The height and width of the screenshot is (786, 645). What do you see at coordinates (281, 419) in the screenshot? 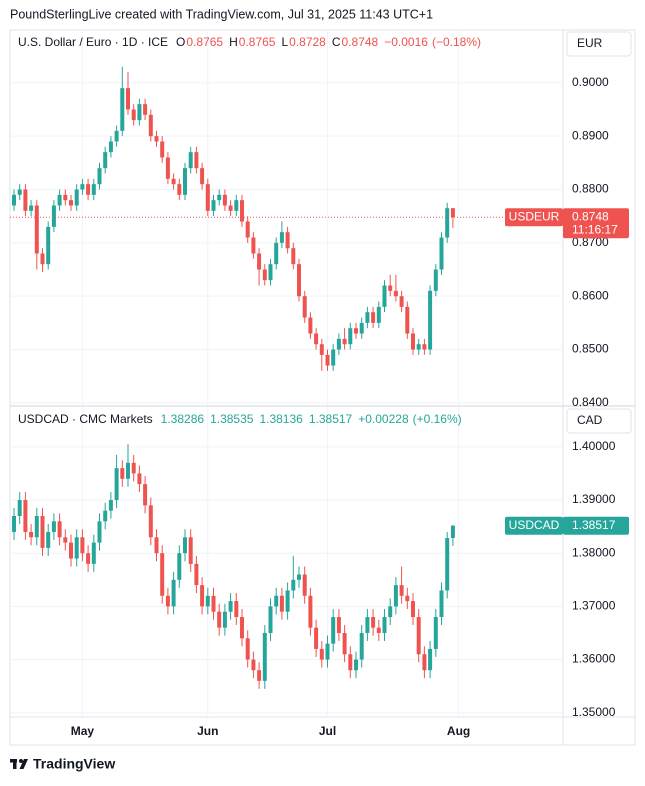
I see `legend-ohlc-value: 1.38136` at bounding box center [281, 419].